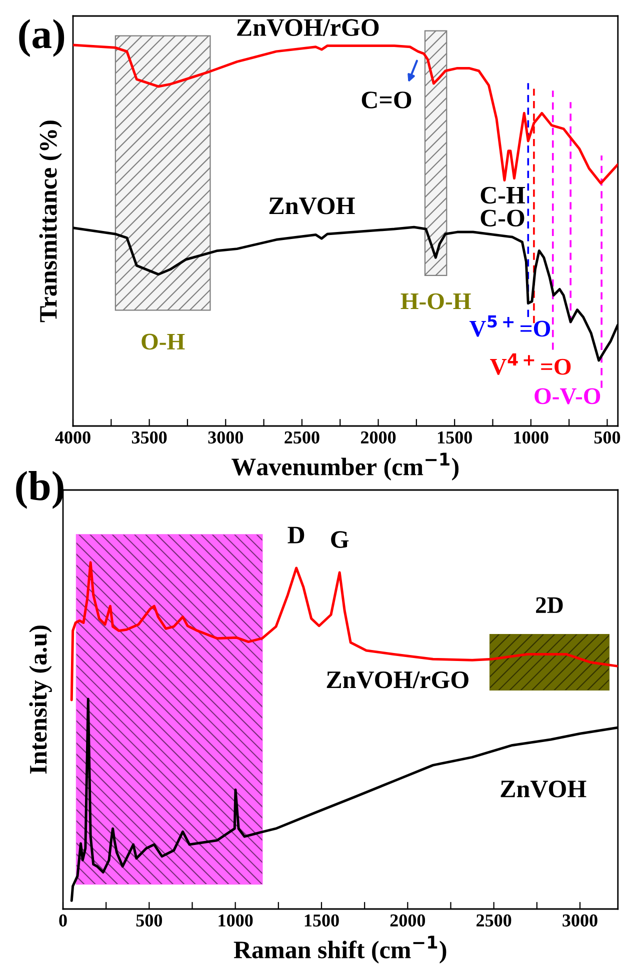 The width and height of the screenshot is (621, 974). Describe the element at coordinates (63, 920) in the screenshot. I see `x-tick-label: 0` at that location.